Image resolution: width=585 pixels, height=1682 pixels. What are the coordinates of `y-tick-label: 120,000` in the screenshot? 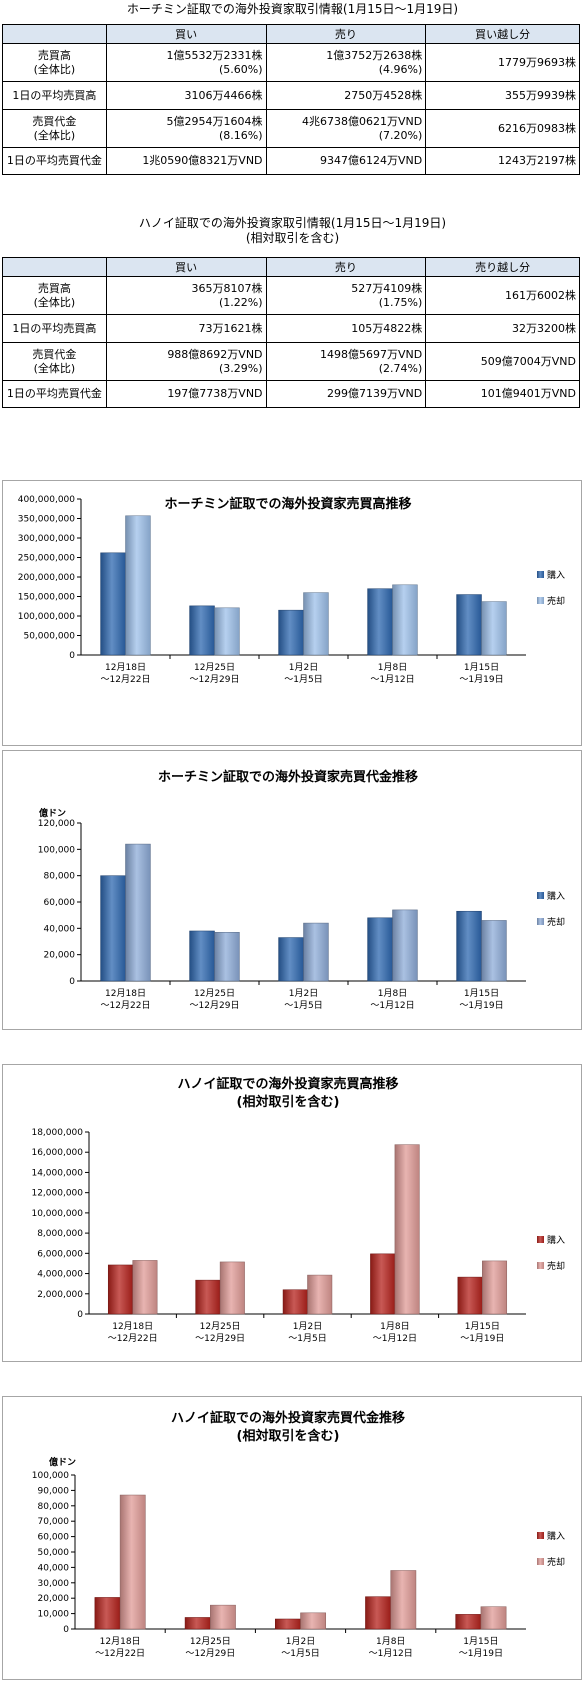 It's located at (56, 824).